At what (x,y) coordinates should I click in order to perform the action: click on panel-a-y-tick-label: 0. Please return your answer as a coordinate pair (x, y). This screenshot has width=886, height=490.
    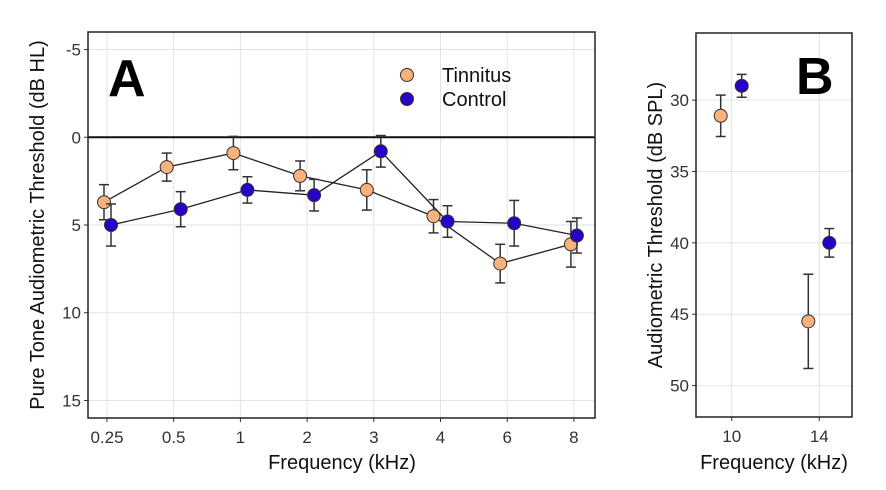
    Looking at the image, I should click on (76, 137).